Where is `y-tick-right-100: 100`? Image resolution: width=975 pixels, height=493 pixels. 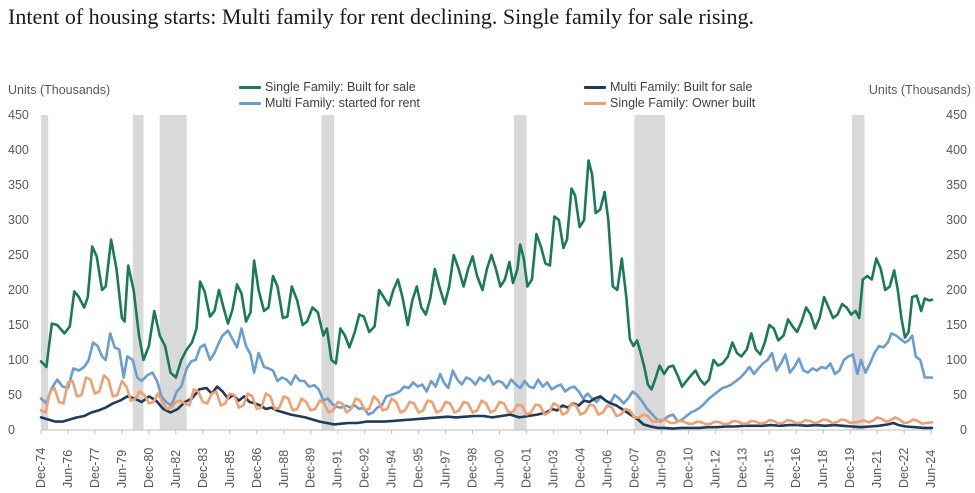 y-tick-right-100: 100 is located at coordinates (956, 360).